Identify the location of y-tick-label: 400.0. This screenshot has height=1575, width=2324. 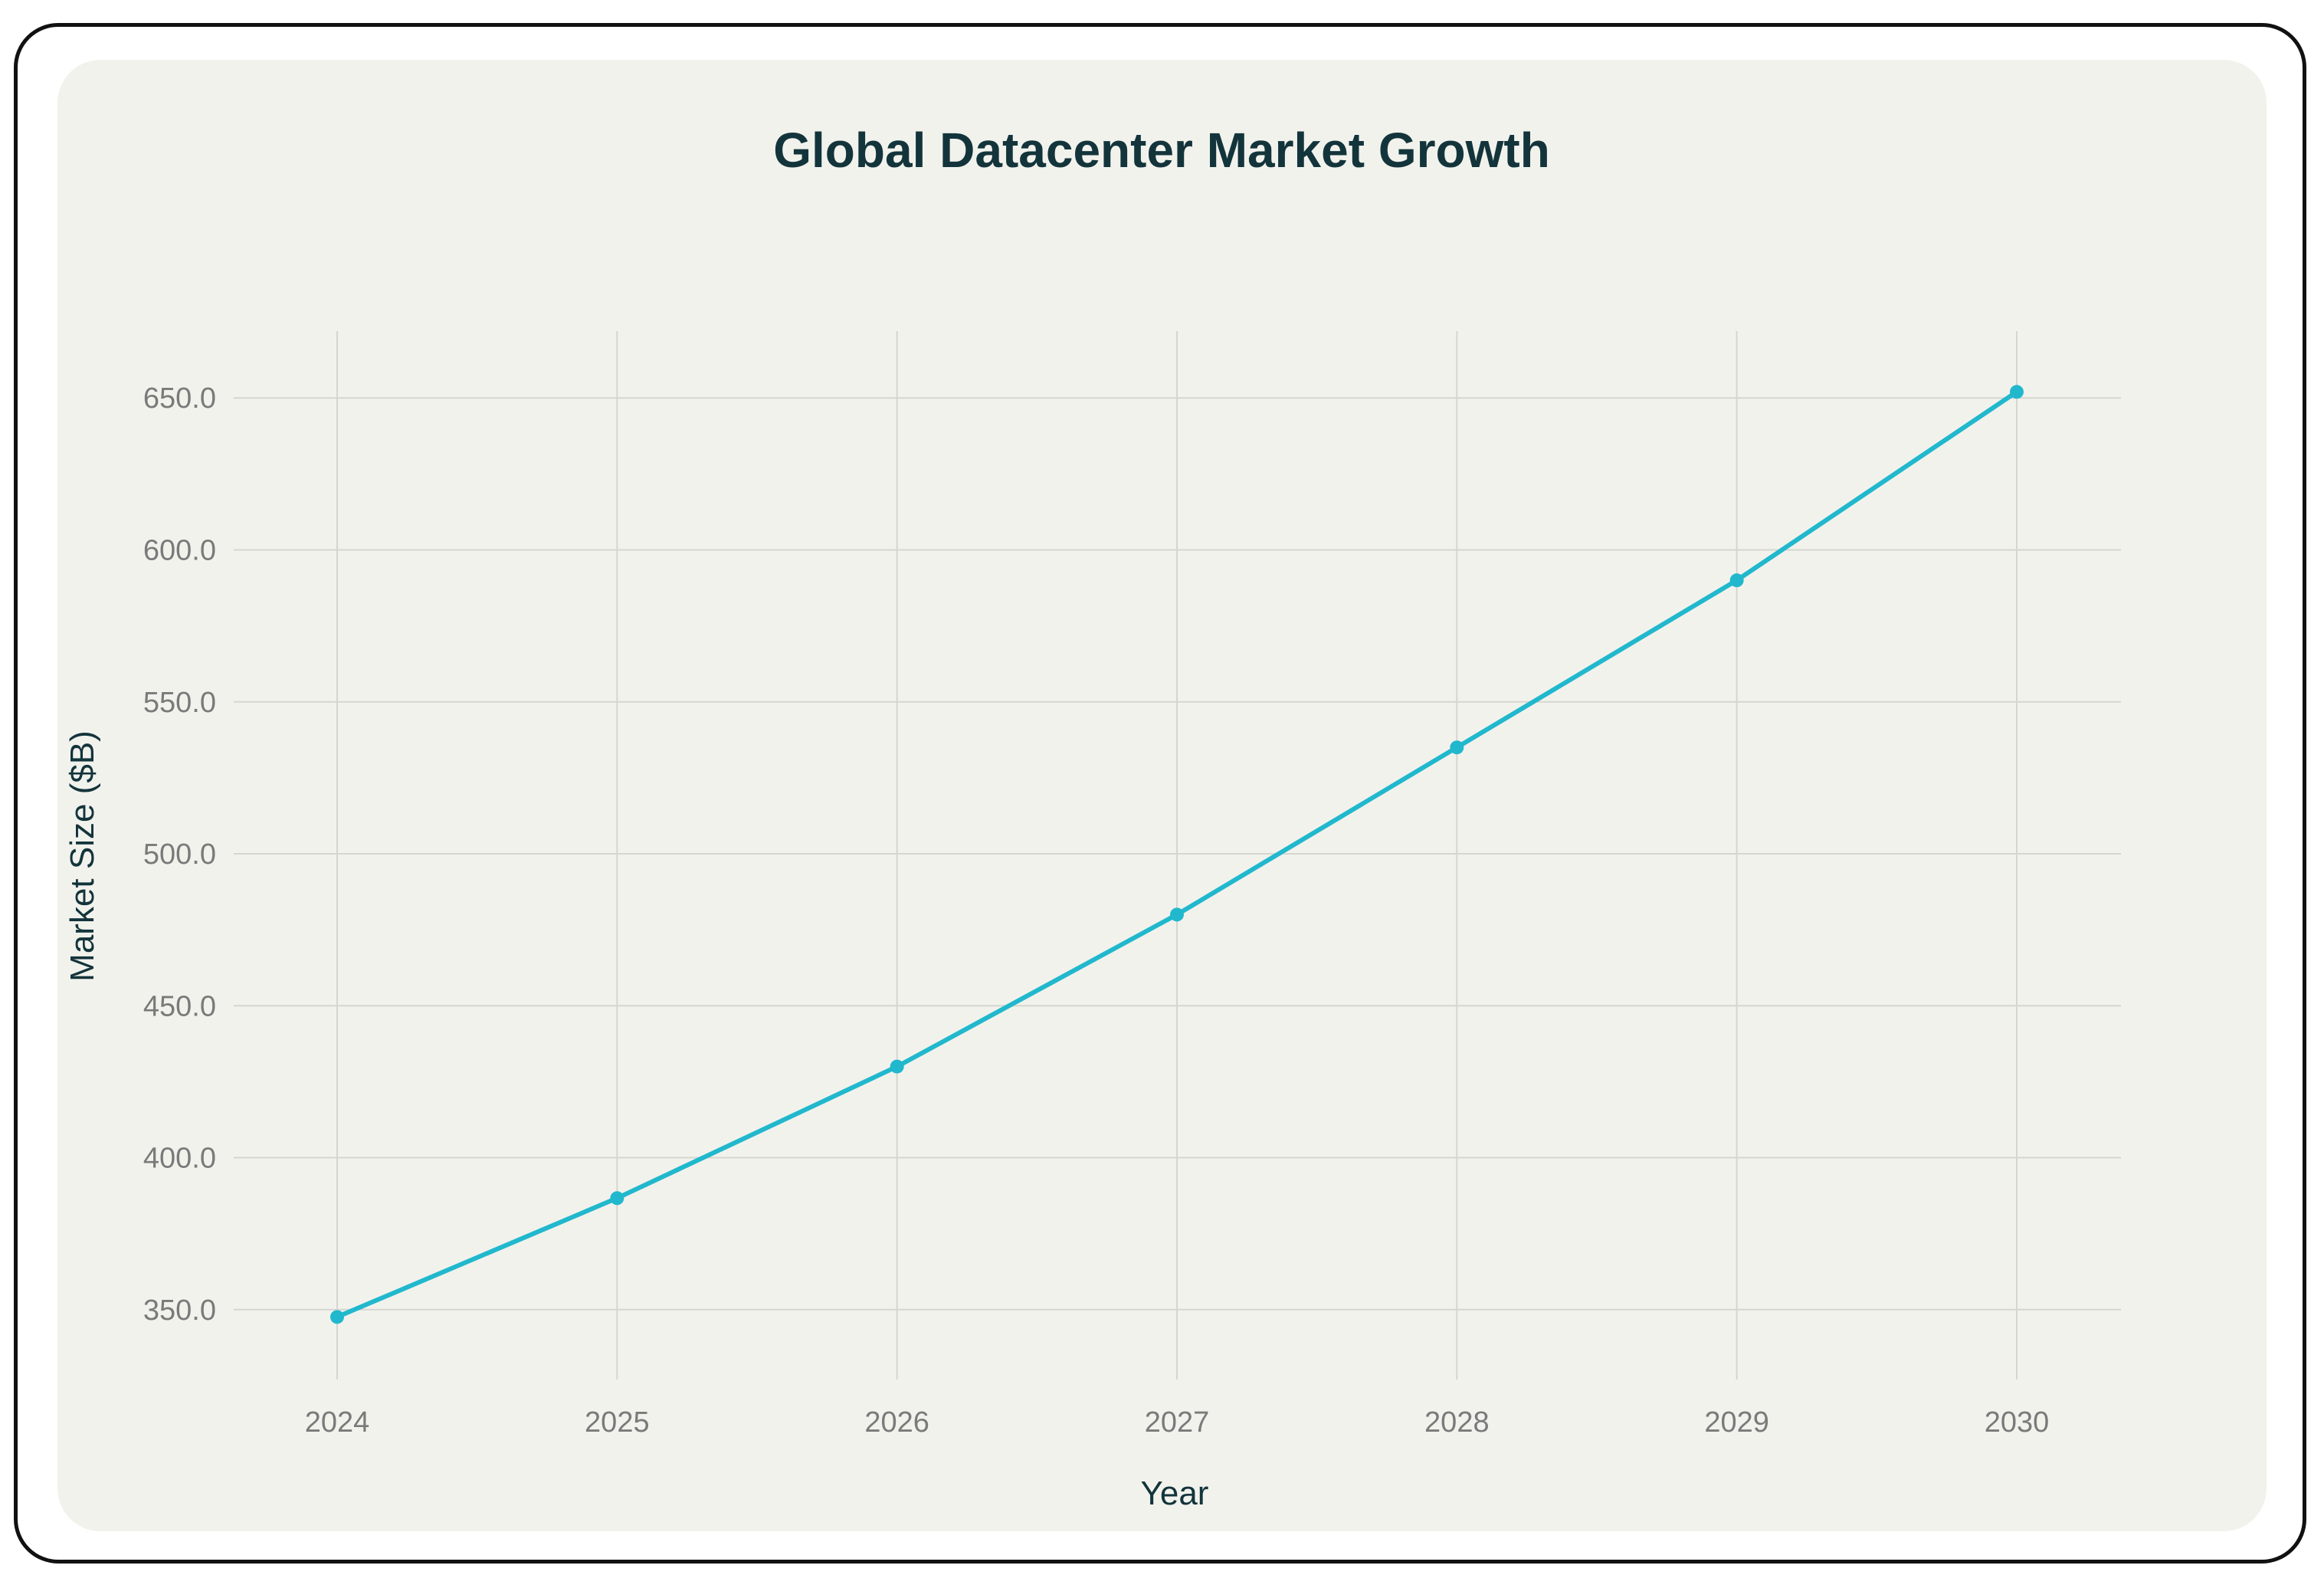
(179, 1159).